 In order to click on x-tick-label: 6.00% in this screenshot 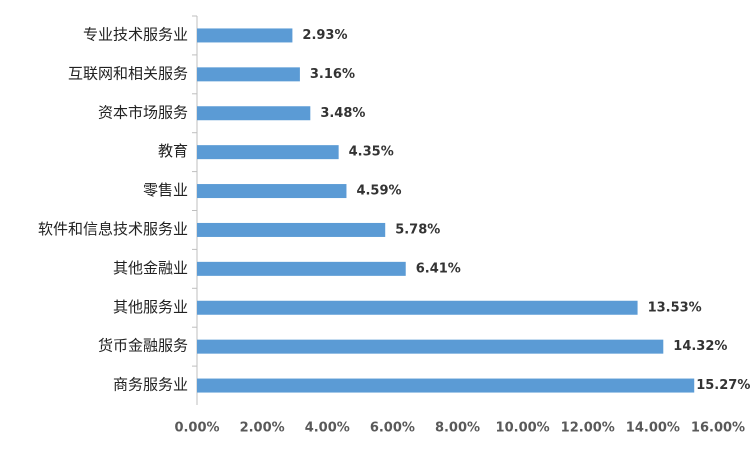, I will do `click(392, 428)`.